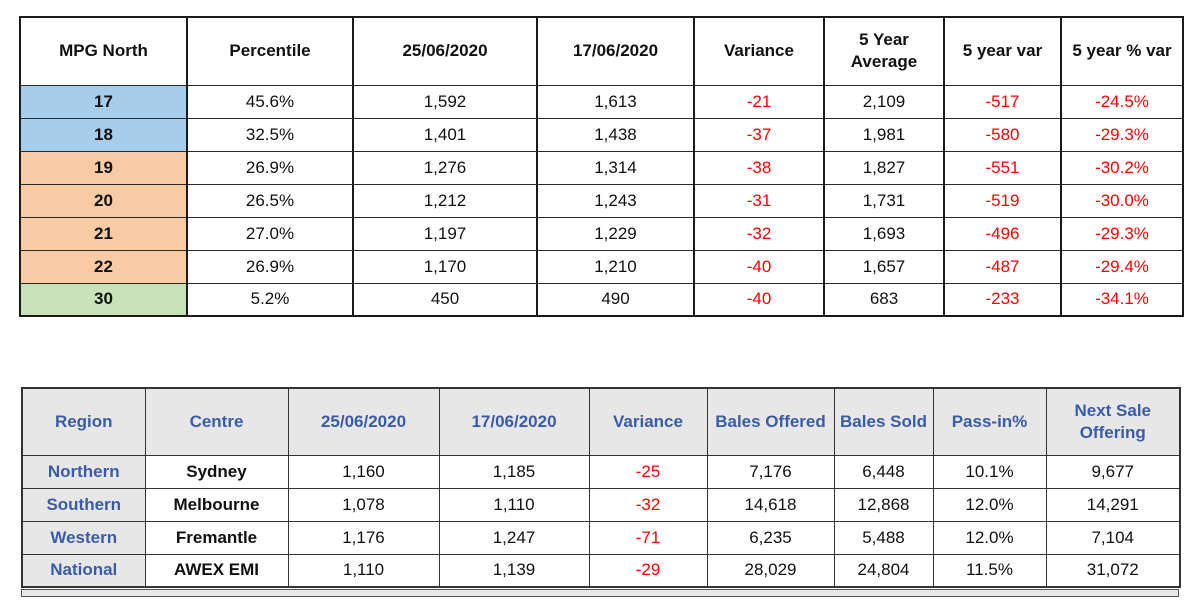 The width and height of the screenshot is (1200, 605). I want to click on value-cell: 6,235, so click(770, 537).